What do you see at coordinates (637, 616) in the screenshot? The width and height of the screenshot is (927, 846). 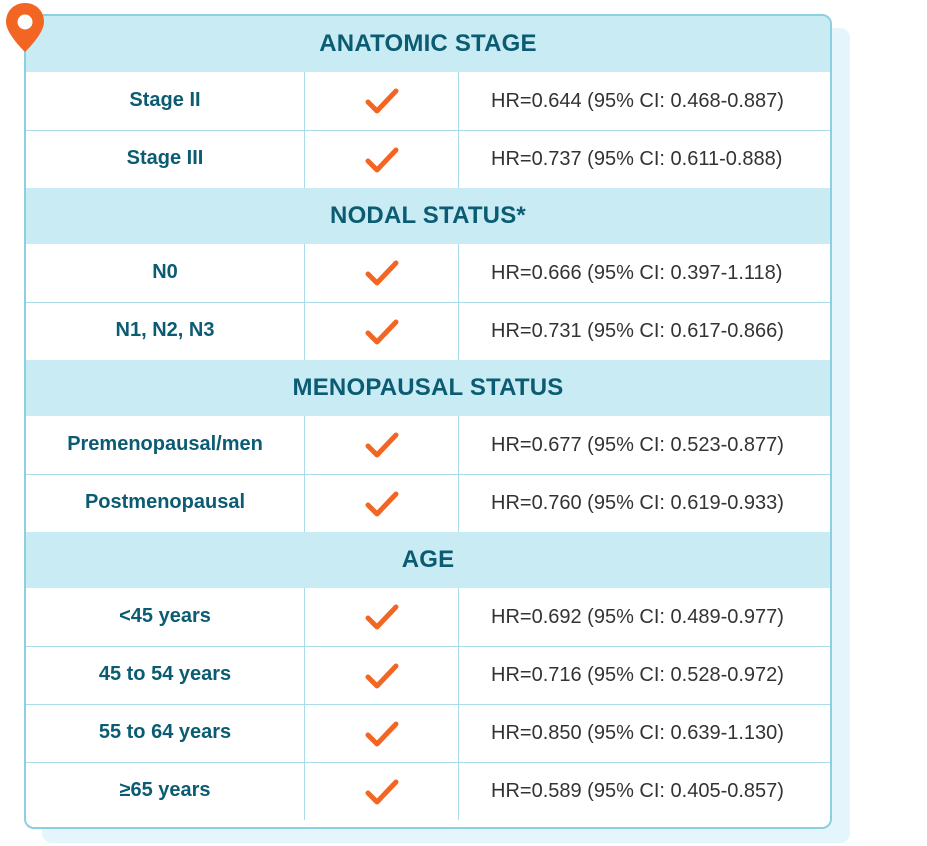 I see `hazard-ratio: HR=0.692 (95% CI: 0.489-0.977)` at bounding box center [637, 616].